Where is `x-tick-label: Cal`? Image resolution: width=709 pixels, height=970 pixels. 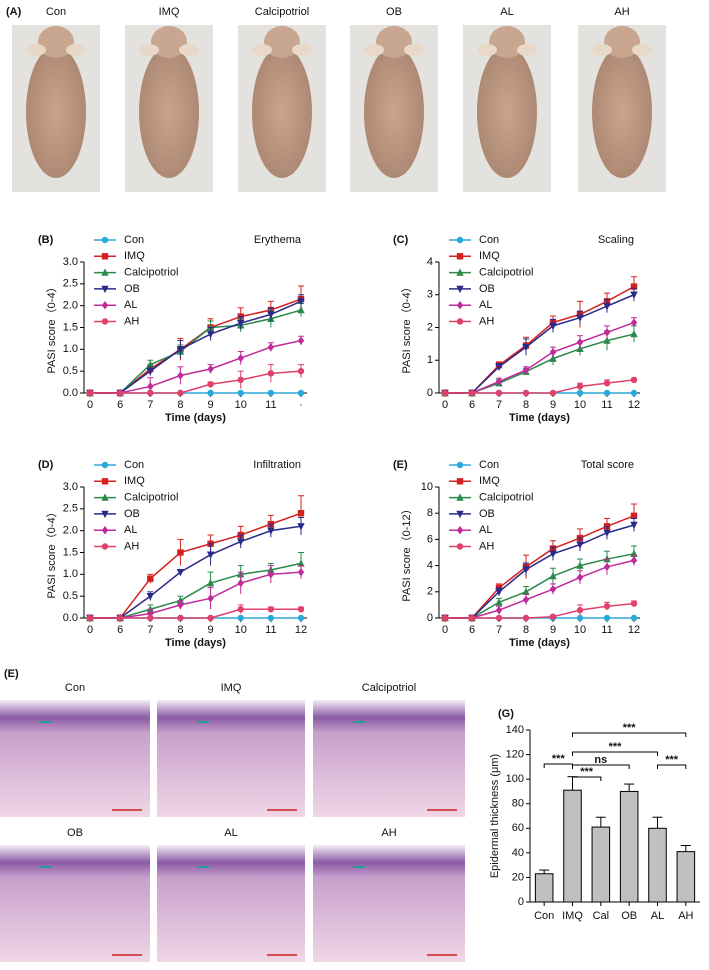 x-tick-label: Cal is located at coordinates (601, 916).